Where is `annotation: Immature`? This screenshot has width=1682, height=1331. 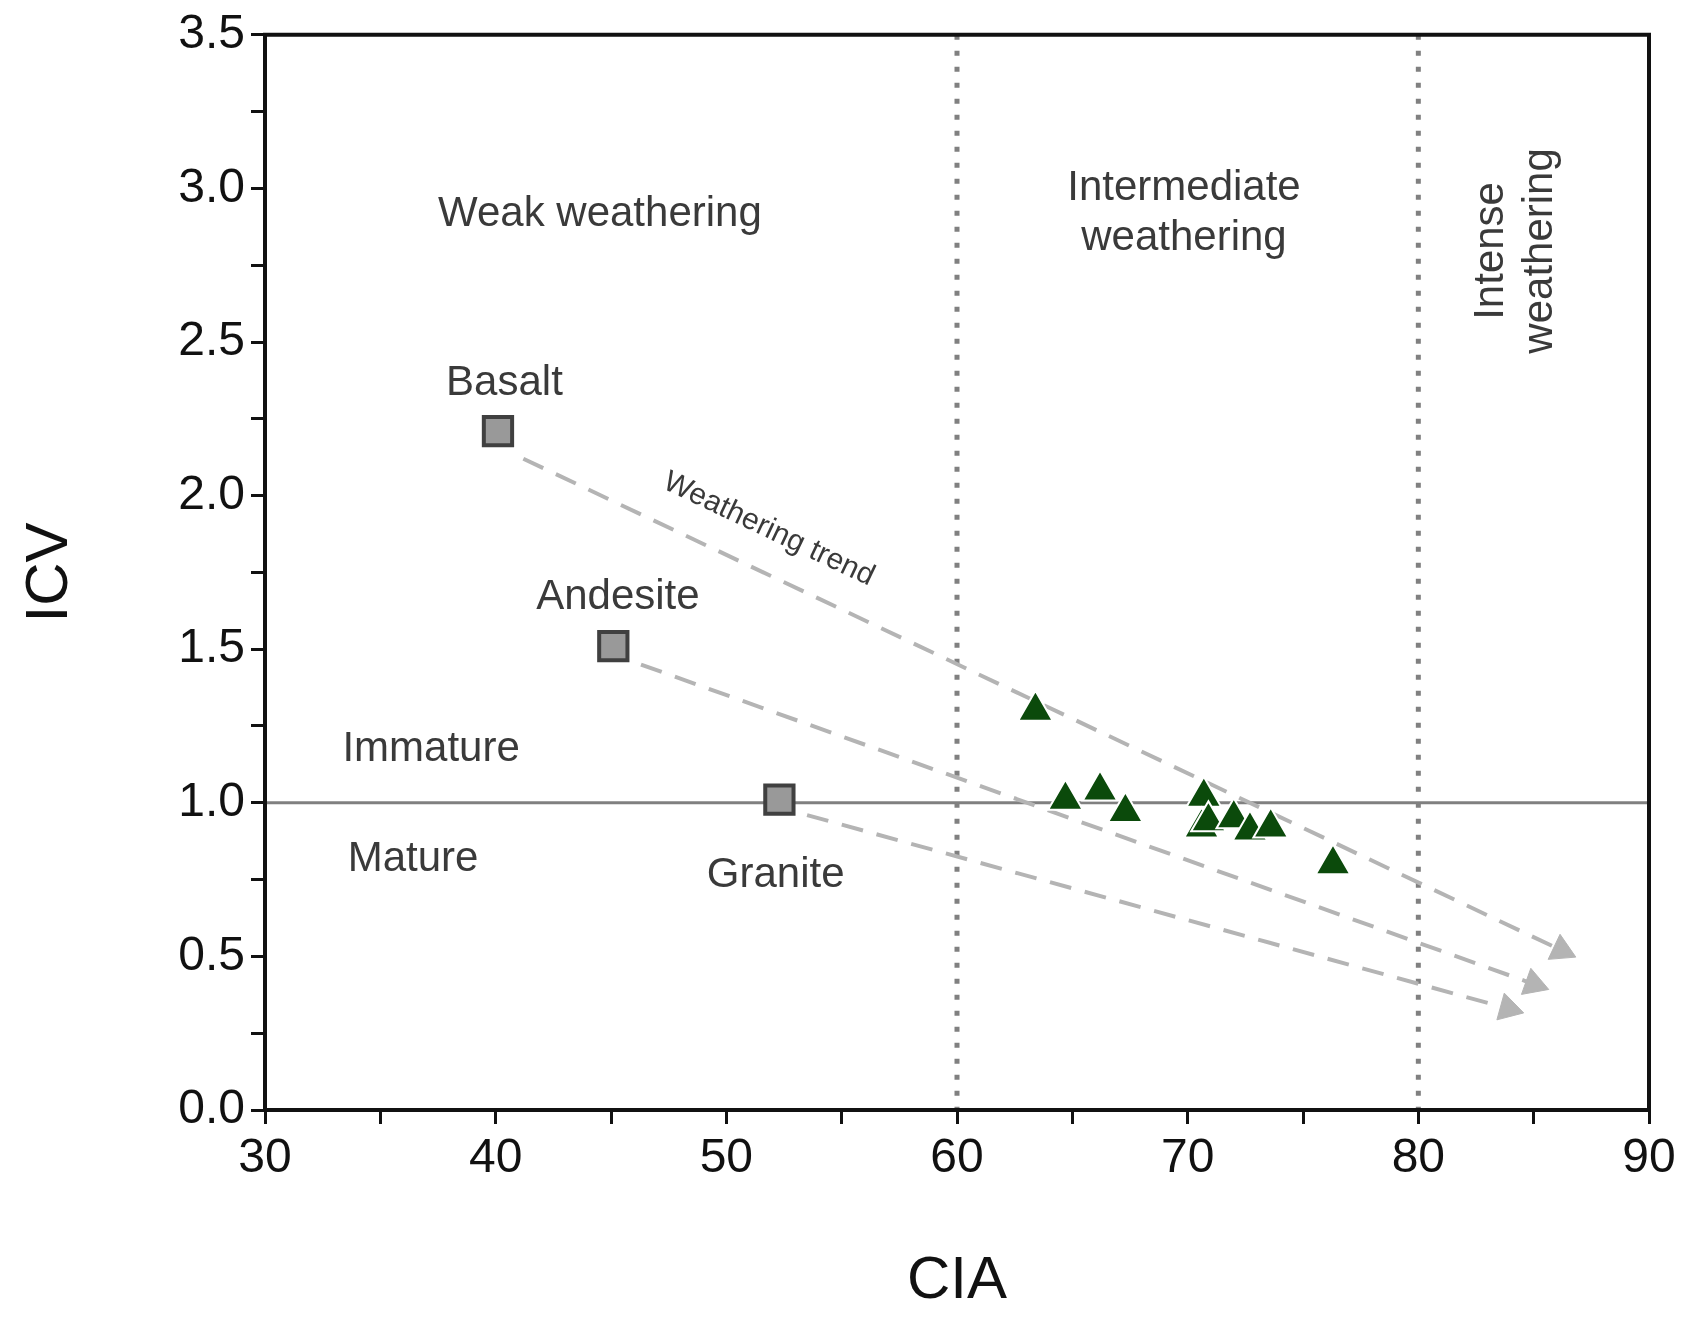
annotation: Immature is located at coordinates (431, 747).